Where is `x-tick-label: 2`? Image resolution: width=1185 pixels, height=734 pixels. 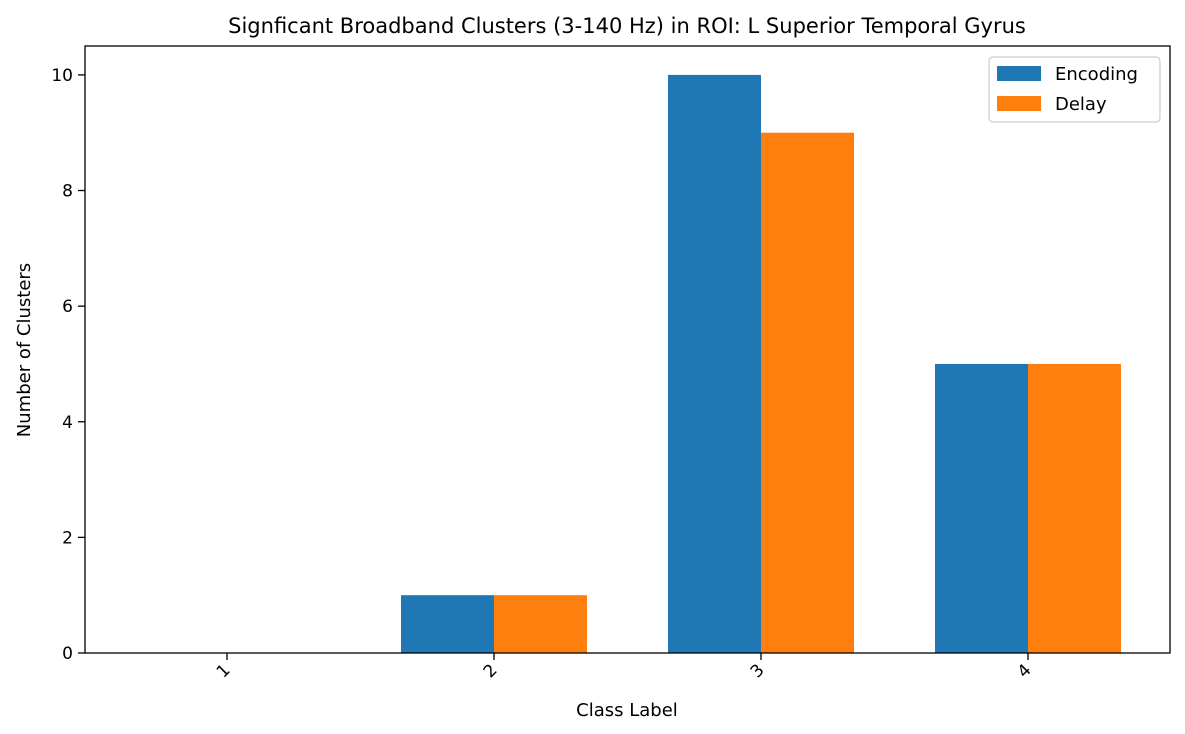
x-tick-label: 2 is located at coordinates (491, 671).